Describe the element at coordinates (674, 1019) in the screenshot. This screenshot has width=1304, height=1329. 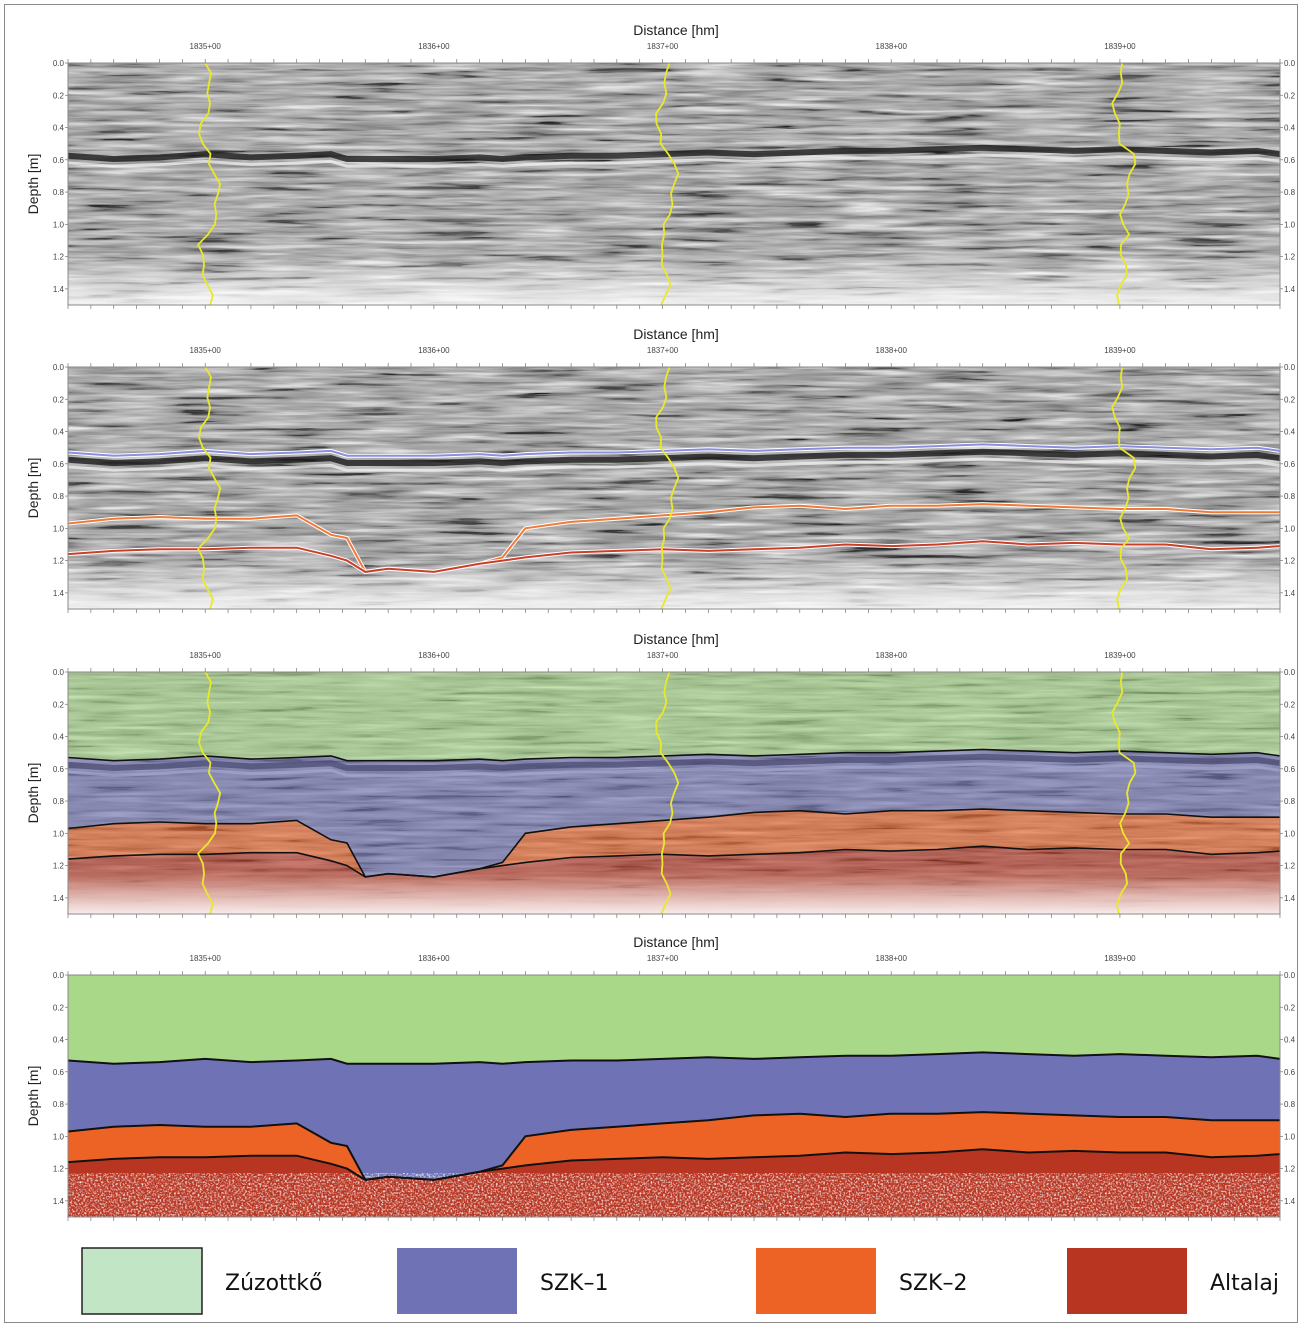
I see `layer-zuzottko` at that location.